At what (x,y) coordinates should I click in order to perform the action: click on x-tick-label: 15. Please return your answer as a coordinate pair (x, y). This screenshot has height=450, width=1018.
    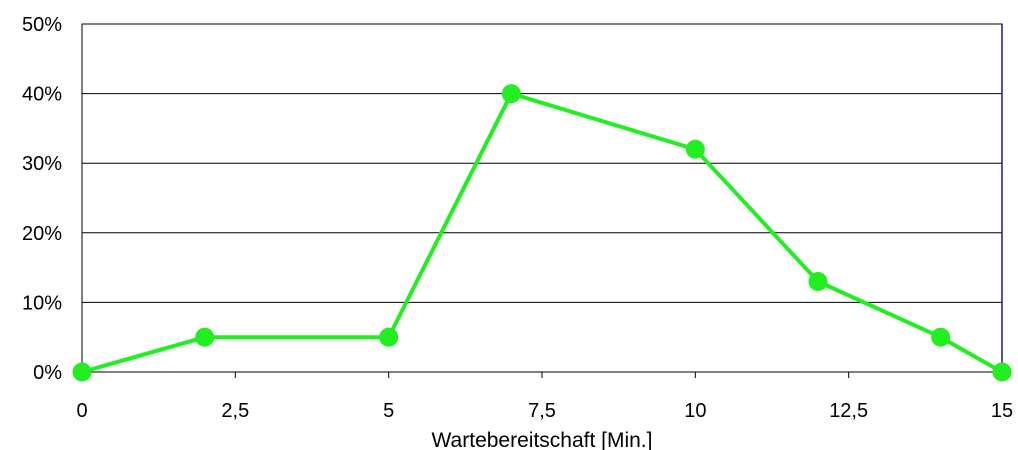
    Looking at the image, I should click on (1002, 411).